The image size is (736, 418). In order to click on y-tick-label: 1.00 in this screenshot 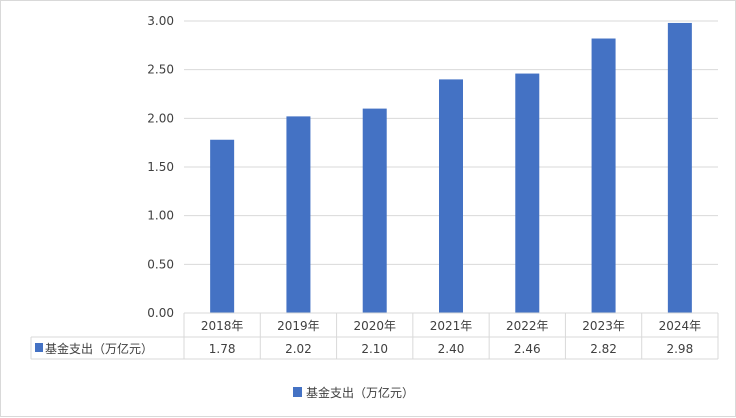, I will do `click(160, 216)`.